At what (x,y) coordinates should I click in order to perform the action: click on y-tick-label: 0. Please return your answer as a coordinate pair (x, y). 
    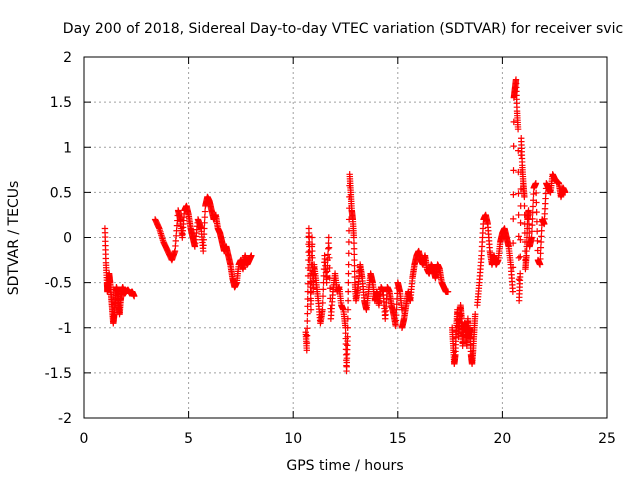
    Looking at the image, I should click on (67, 239).